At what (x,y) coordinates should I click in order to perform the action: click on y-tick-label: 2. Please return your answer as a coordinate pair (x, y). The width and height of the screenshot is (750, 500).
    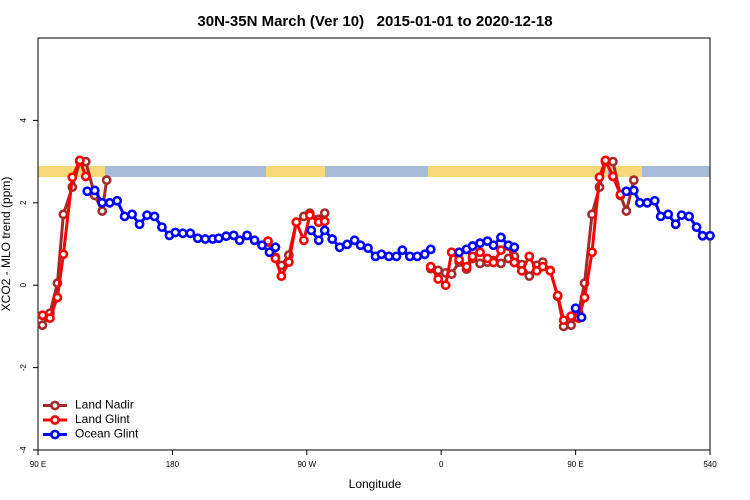
    Looking at the image, I should click on (23, 202).